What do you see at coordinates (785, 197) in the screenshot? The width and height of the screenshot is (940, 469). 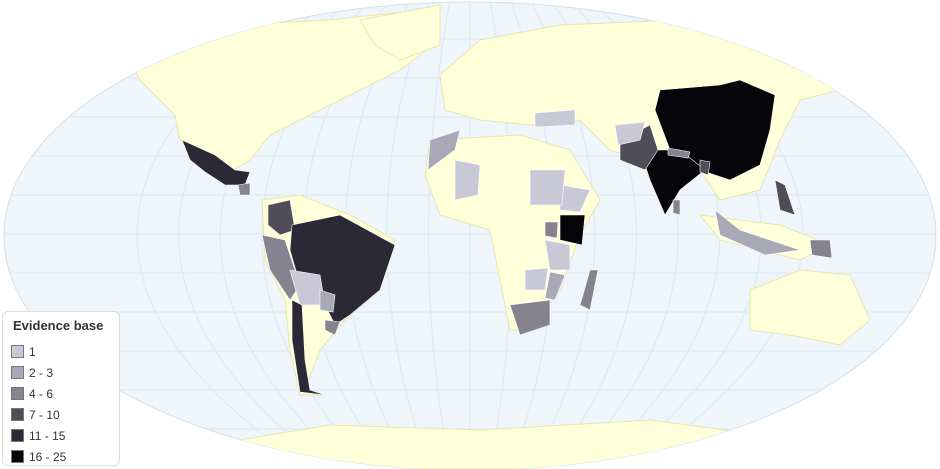 I see `country-philippines: Philippines` at bounding box center [785, 197].